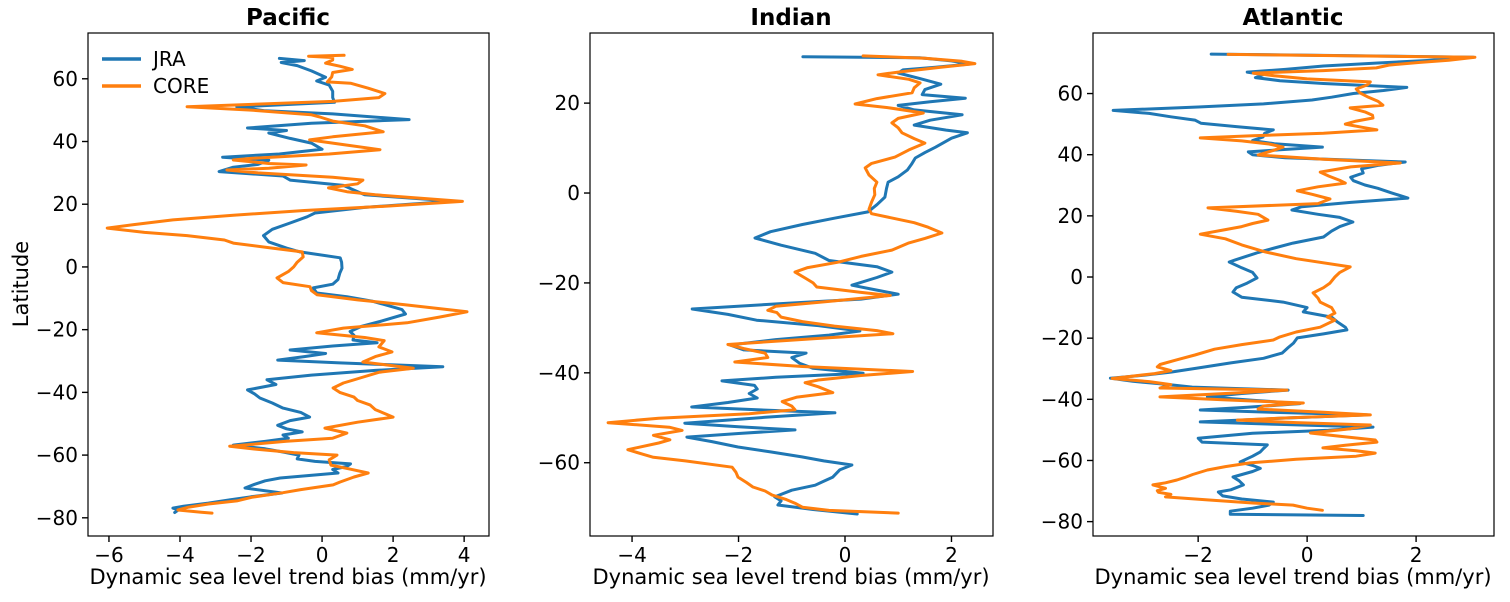 The height and width of the screenshot is (602, 1510). Describe the element at coordinates (790, 18) in the screenshot. I see `panel-title-indian: Indian` at that location.